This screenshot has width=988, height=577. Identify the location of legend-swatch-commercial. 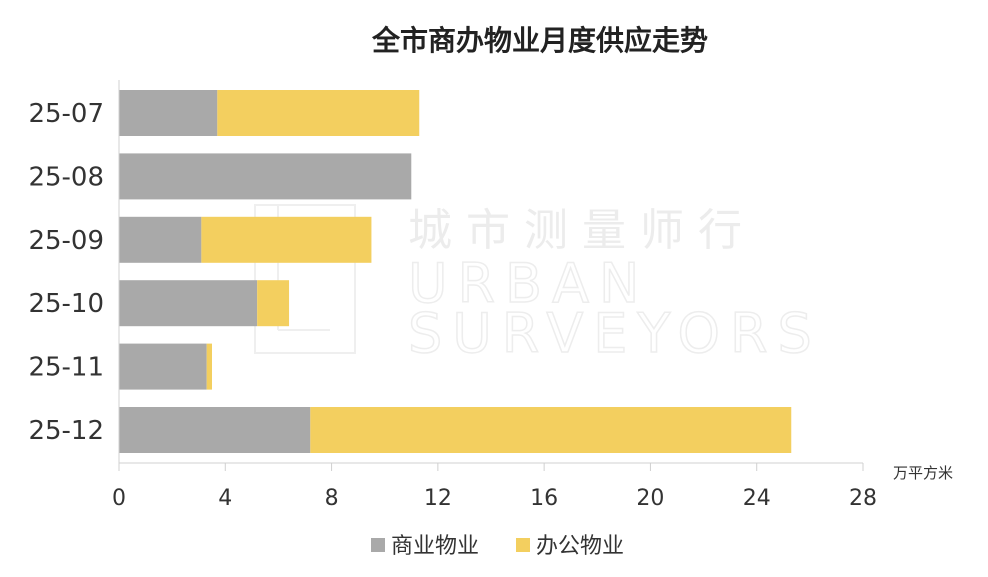
(378, 545).